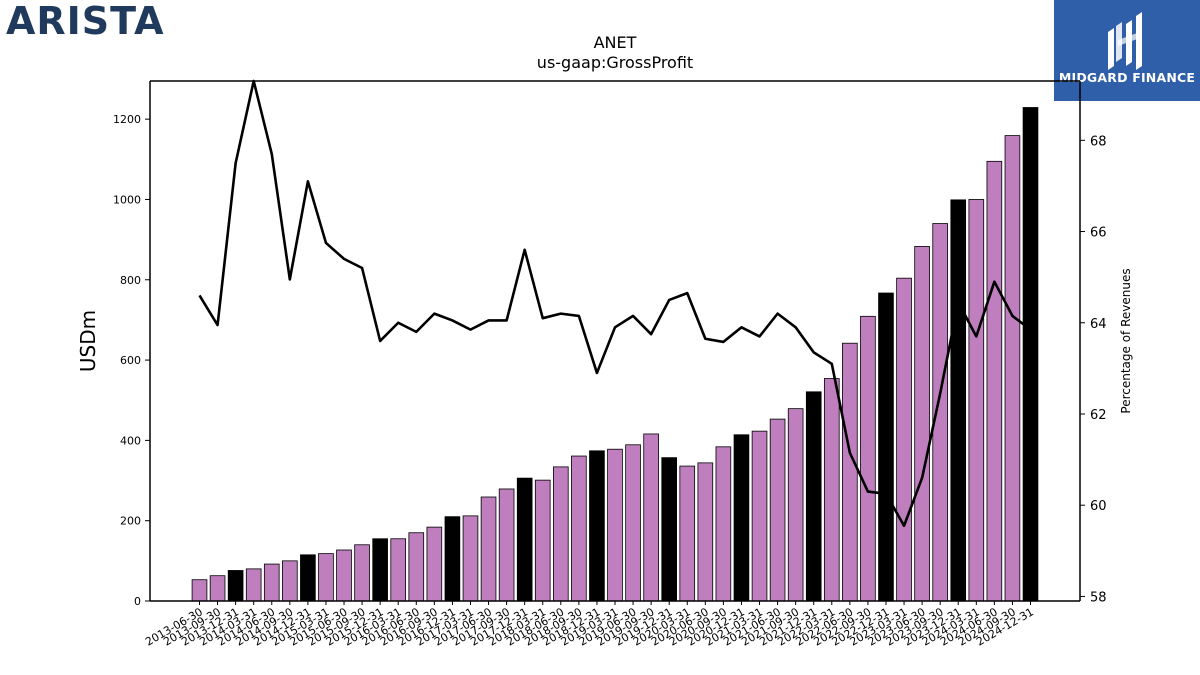 The height and width of the screenshot is (675, 1200). What do you see at coordinates (130, 280) in the screenshot?
I see `y-tick-label-800: 800` at bounding box center [130, 280].